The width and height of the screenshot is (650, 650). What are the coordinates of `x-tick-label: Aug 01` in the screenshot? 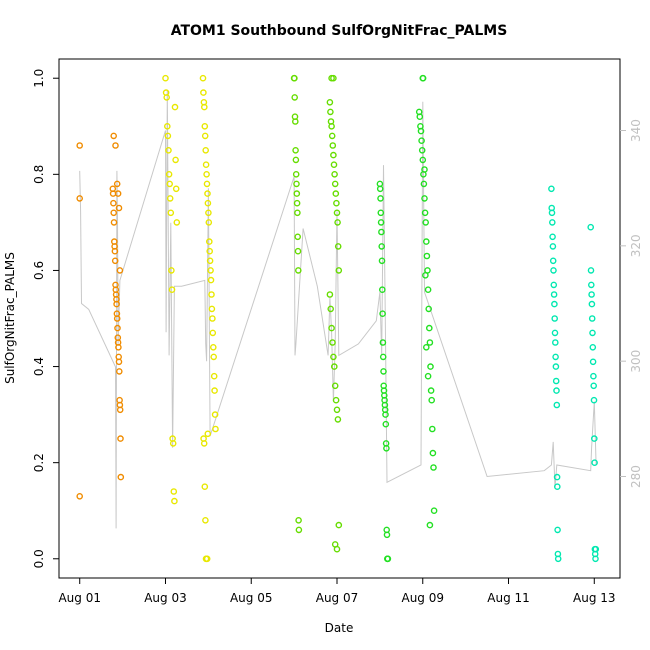 It's located at (79, 598).